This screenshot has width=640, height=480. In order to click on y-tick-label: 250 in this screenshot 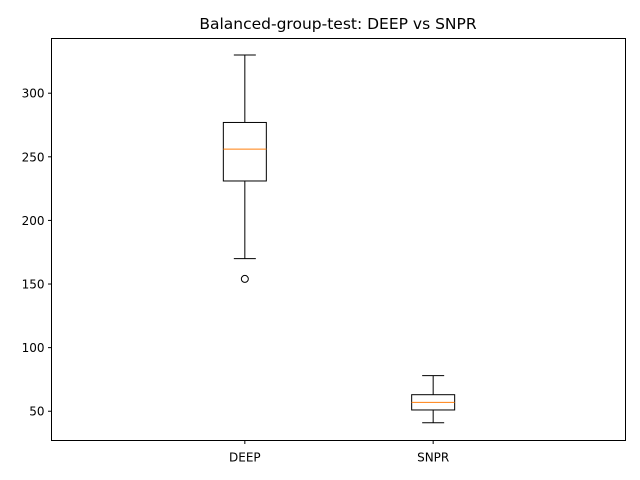, I will do `click(33, 157)`.